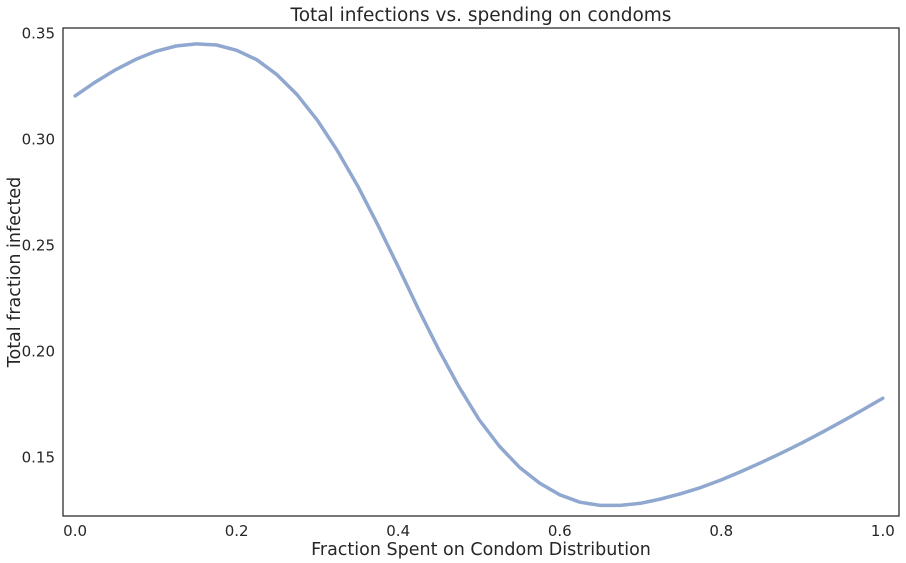  I want to click on x-axis-label: Fraction Spent on Condom Distribution, so click(481, 550).